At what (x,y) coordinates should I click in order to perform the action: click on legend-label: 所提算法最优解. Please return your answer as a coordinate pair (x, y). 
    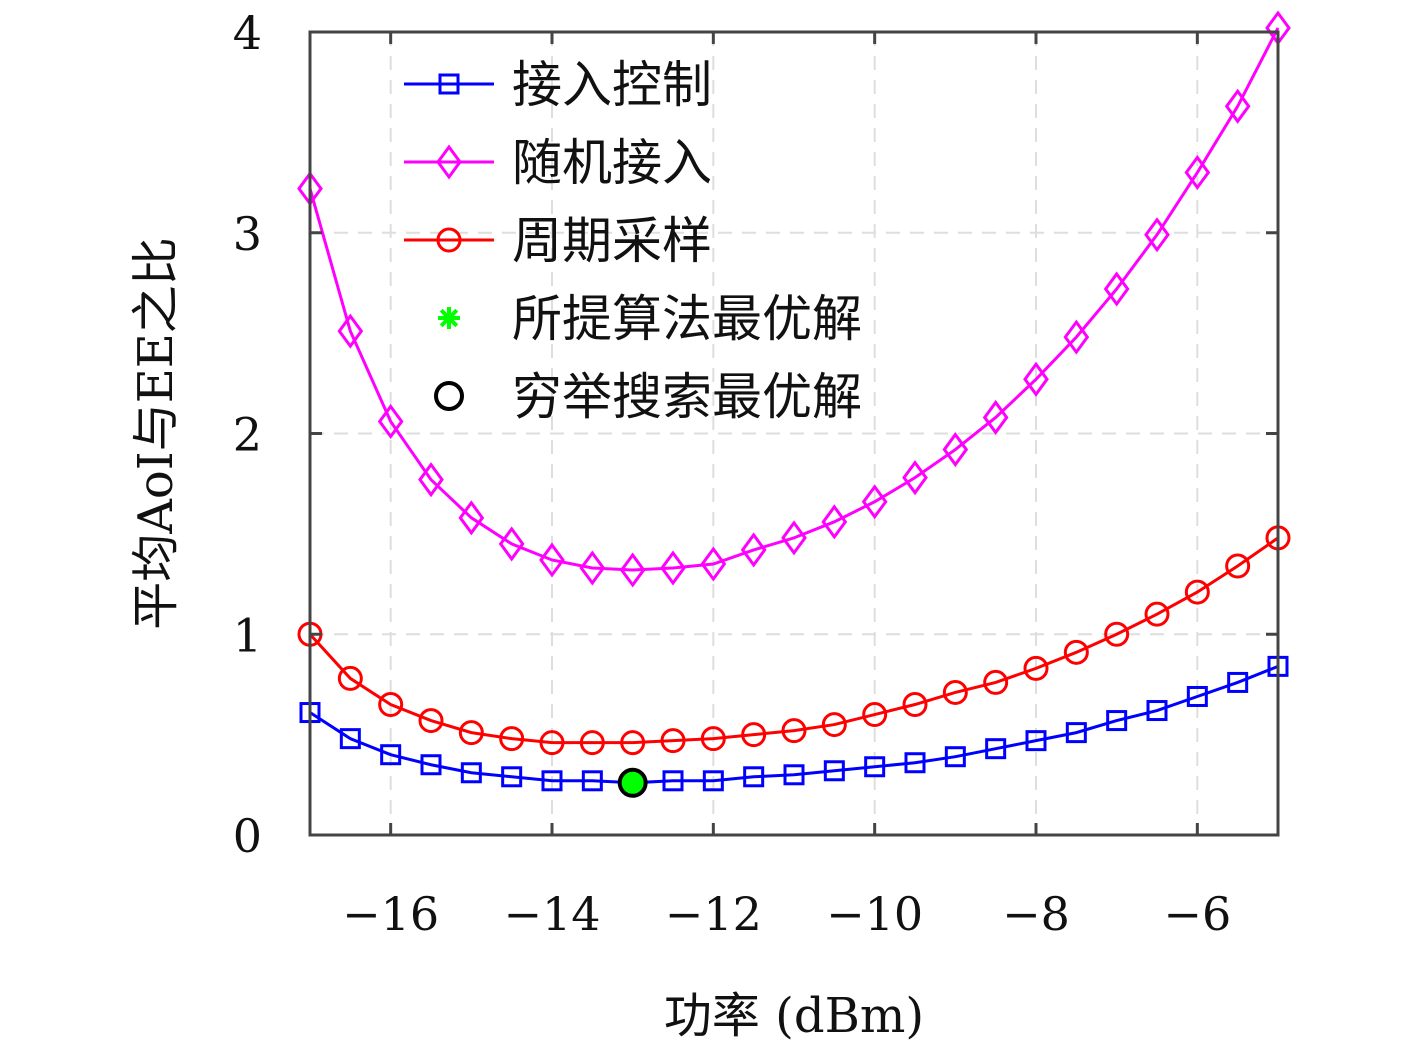
    Looking at the image, I should click on (687, 319).